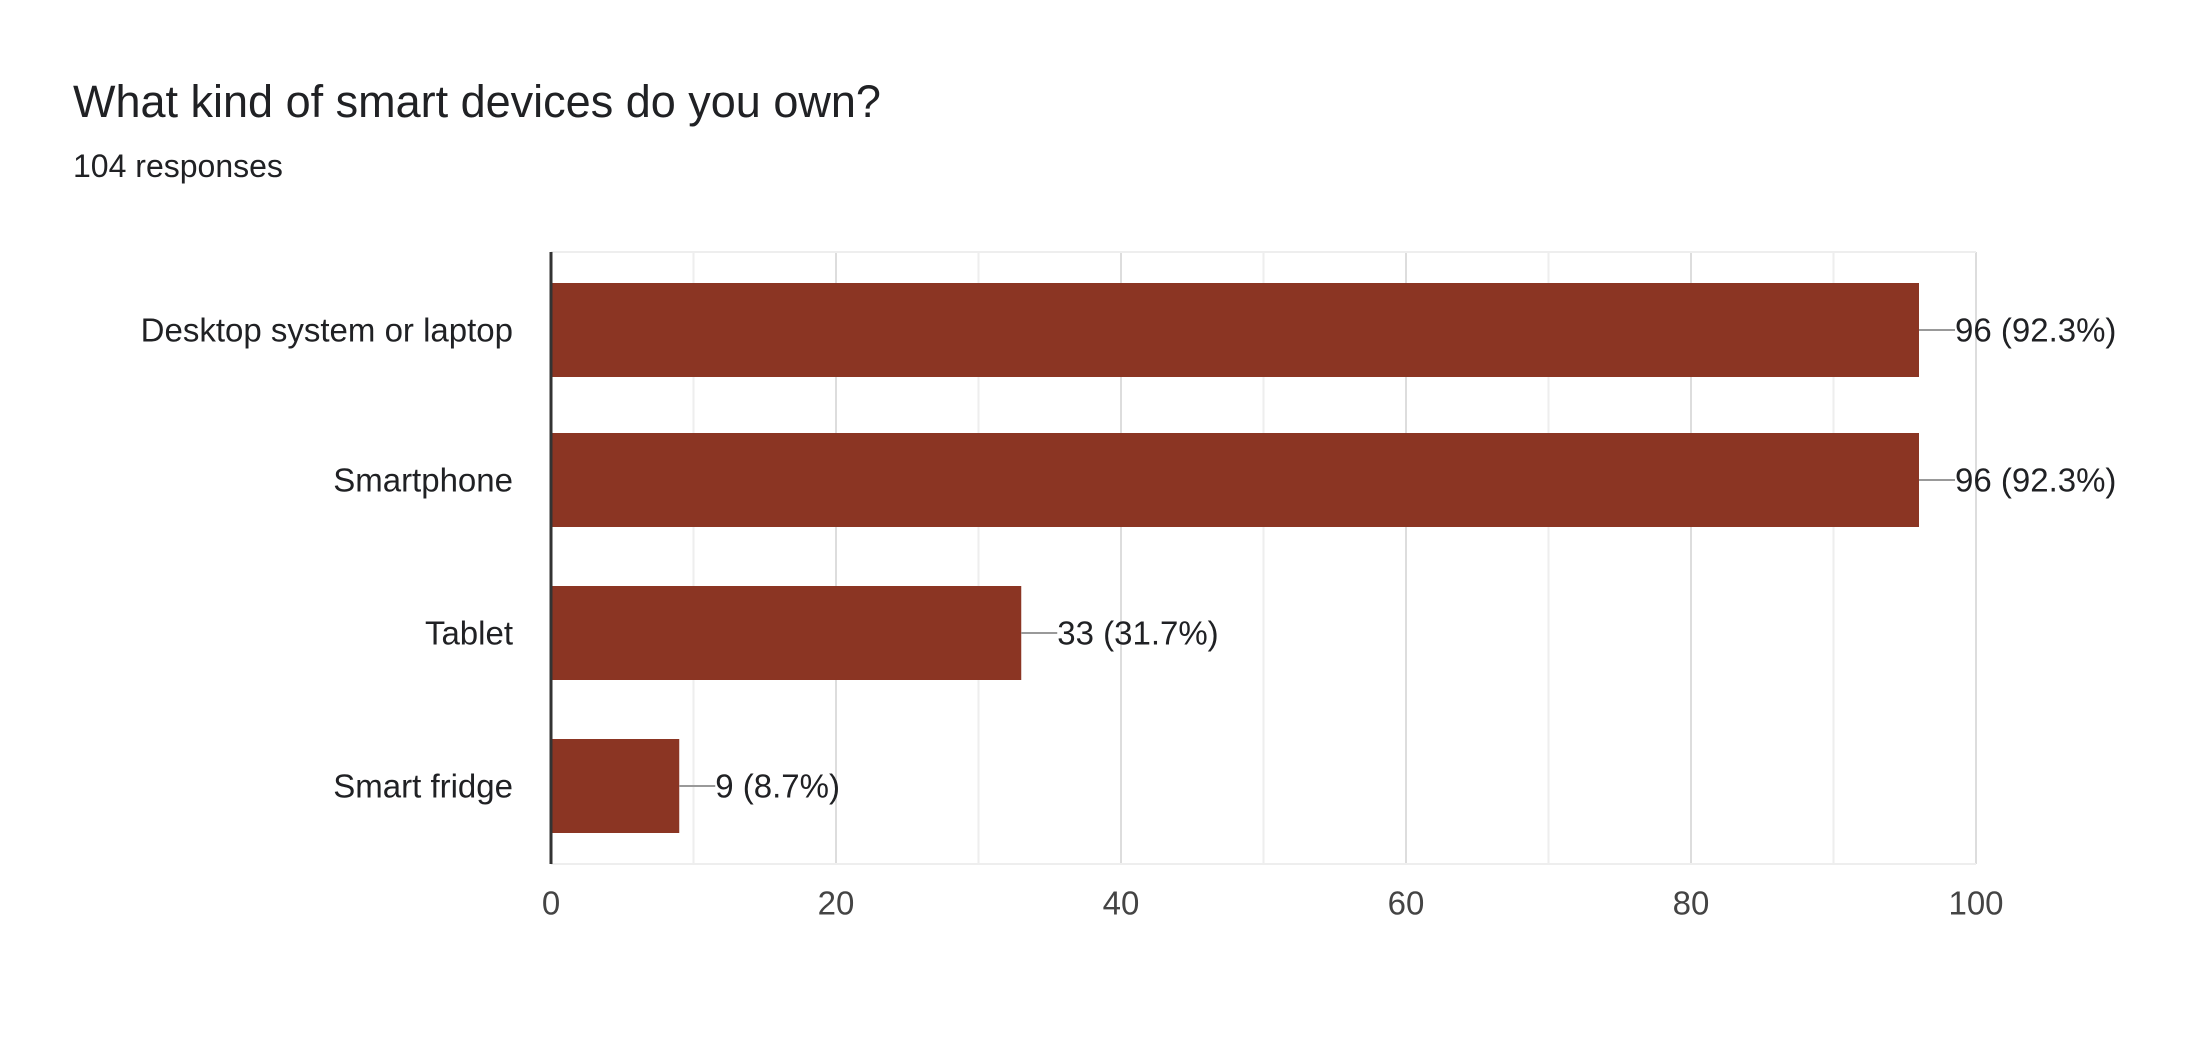 The height and width of the screenshot is (1044, 2196). What do you see at coordinates (551, 903) in the screenshot?
I see `x-tick-label: 0` at bounding box center [551, 903].